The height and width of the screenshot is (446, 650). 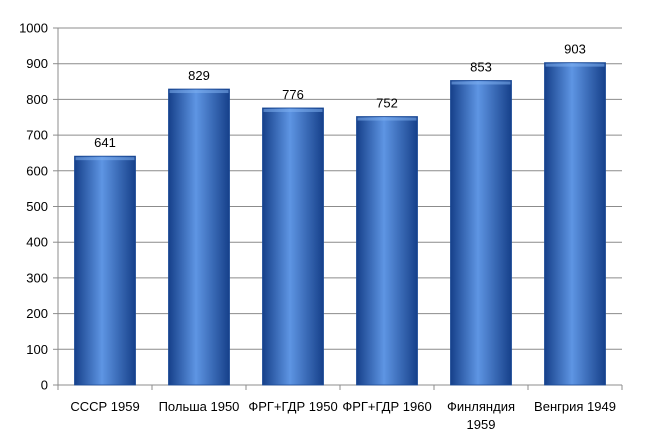 I want to click on y-tick-label: 200, so click(x=37, y=313).